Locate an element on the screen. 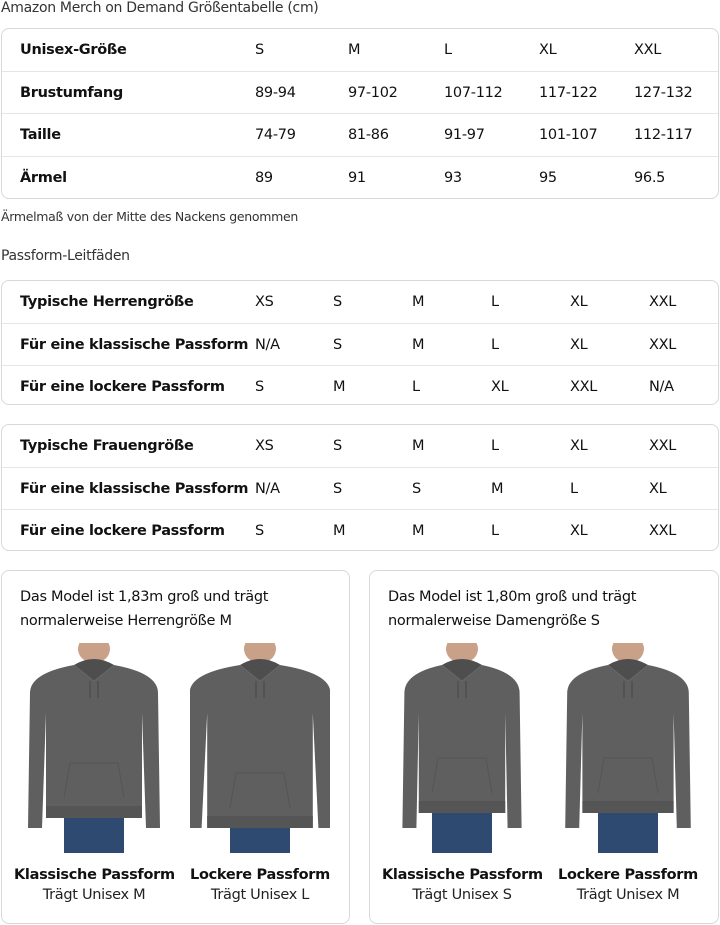 The image size is (720, 925). table-cell: 89 is located at coordinates (264, 177).